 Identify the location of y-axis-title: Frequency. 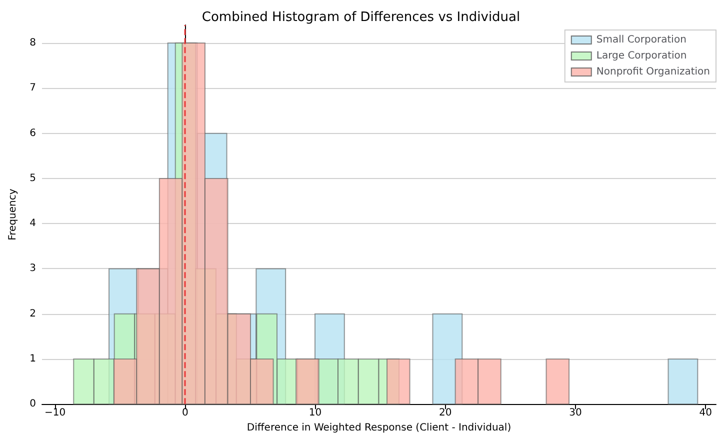
(13, 214).